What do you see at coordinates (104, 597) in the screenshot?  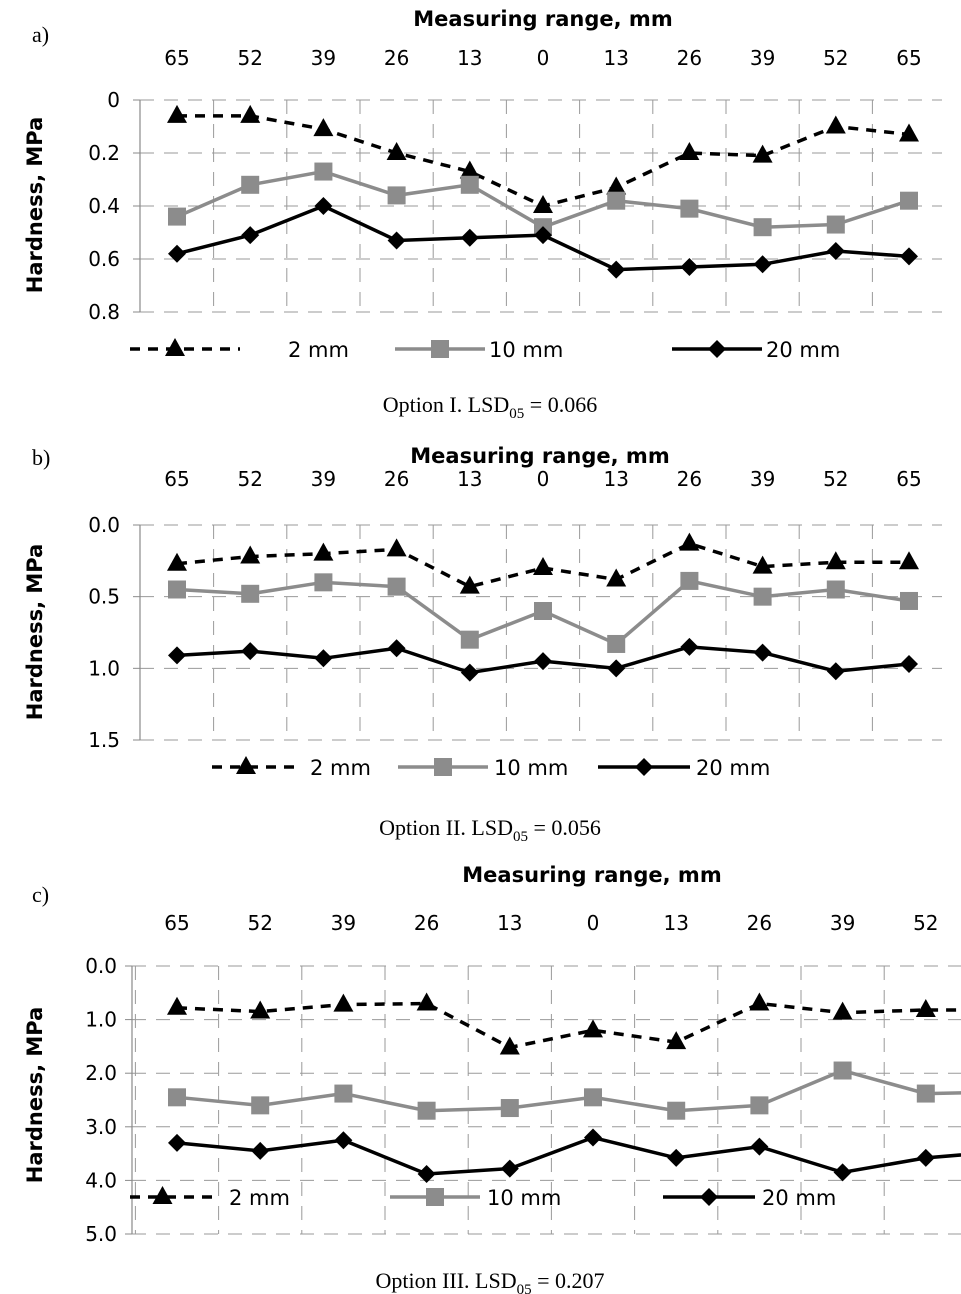 I see `y-tick-label: 0.5` at bounding box center [104, 597].